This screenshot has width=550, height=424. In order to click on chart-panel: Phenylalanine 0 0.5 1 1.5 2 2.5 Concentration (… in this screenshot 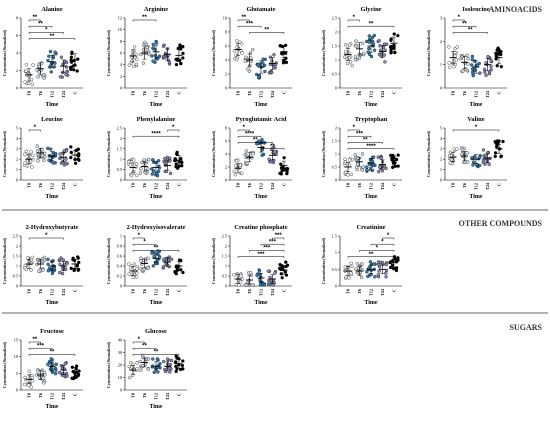, I will do `click(147, 158)`.